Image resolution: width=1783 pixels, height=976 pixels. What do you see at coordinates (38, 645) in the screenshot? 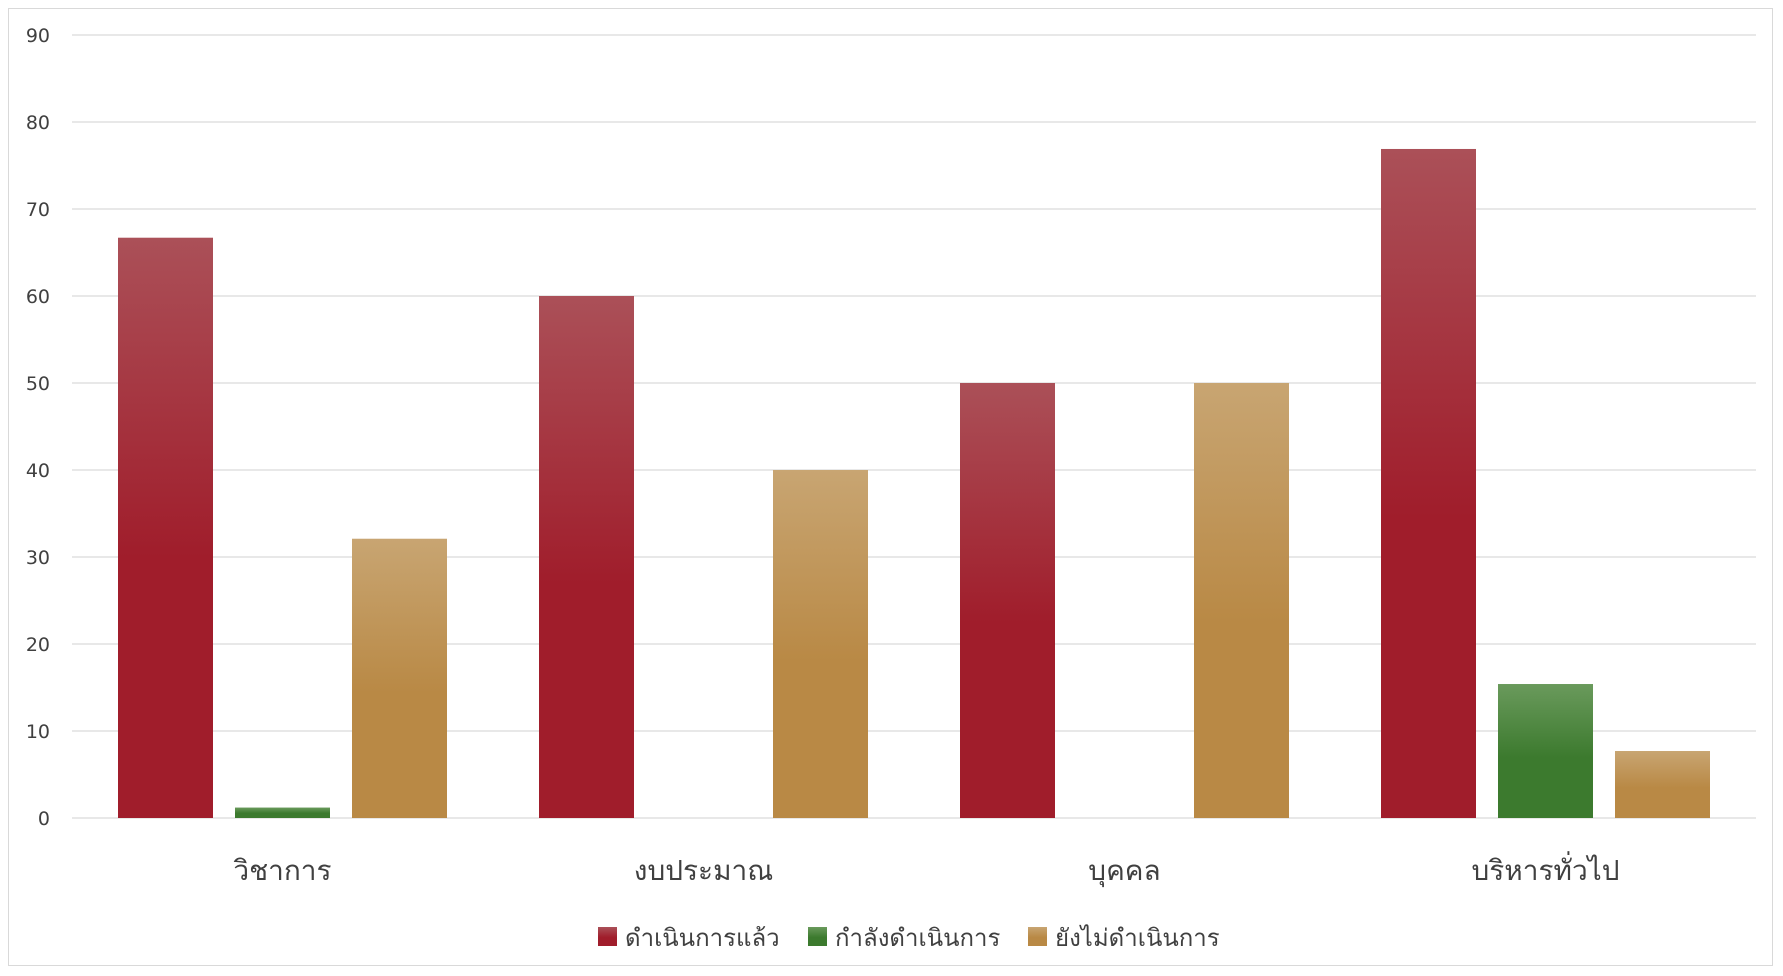
I see `y-tick-label: 20` at bounding box center [38, 645].